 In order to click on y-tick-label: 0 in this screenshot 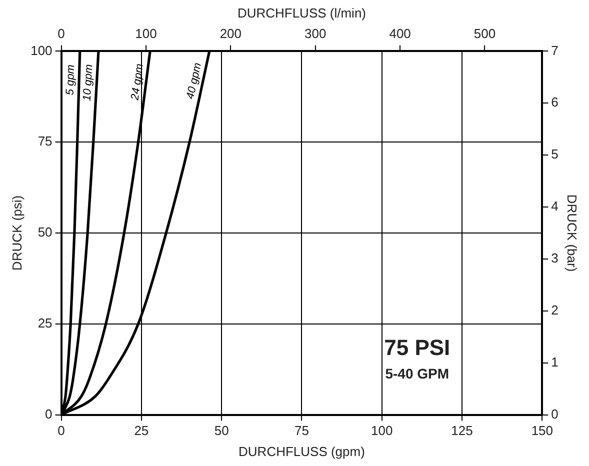, I will do `click(48, 414)`.